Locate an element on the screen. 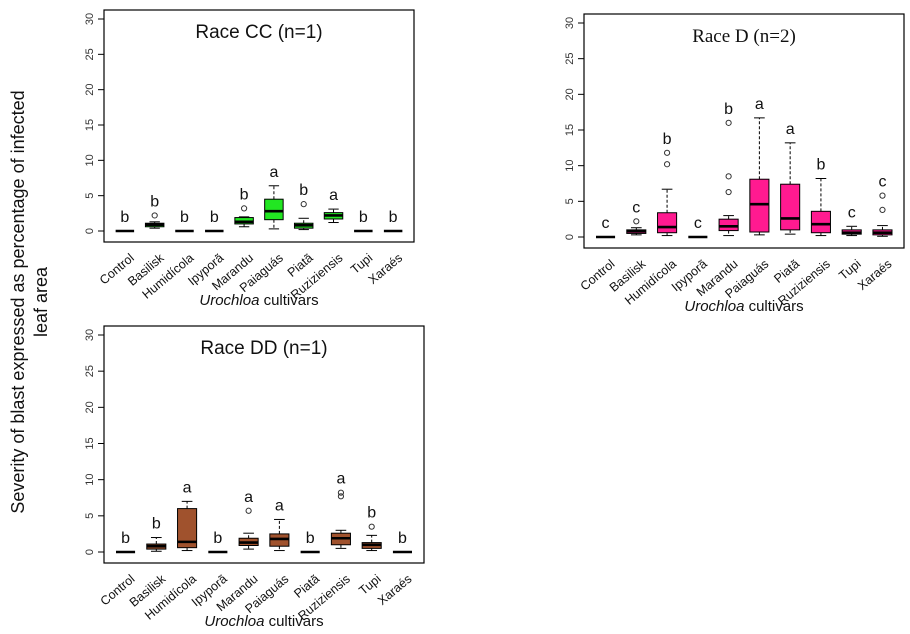  box-ruziziensis: b is located at coordinates (820, 197).